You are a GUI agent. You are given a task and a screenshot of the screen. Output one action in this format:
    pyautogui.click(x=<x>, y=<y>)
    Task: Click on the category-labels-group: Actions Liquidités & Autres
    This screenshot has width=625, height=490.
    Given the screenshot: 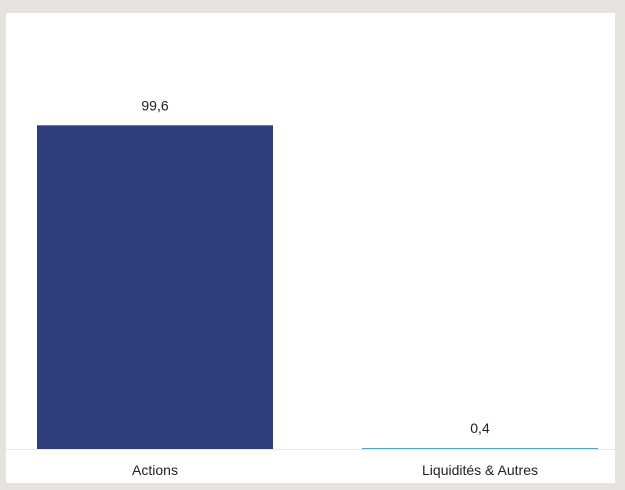 What is the action you would take?
    pyautogui.click(x=335, y=470)
    